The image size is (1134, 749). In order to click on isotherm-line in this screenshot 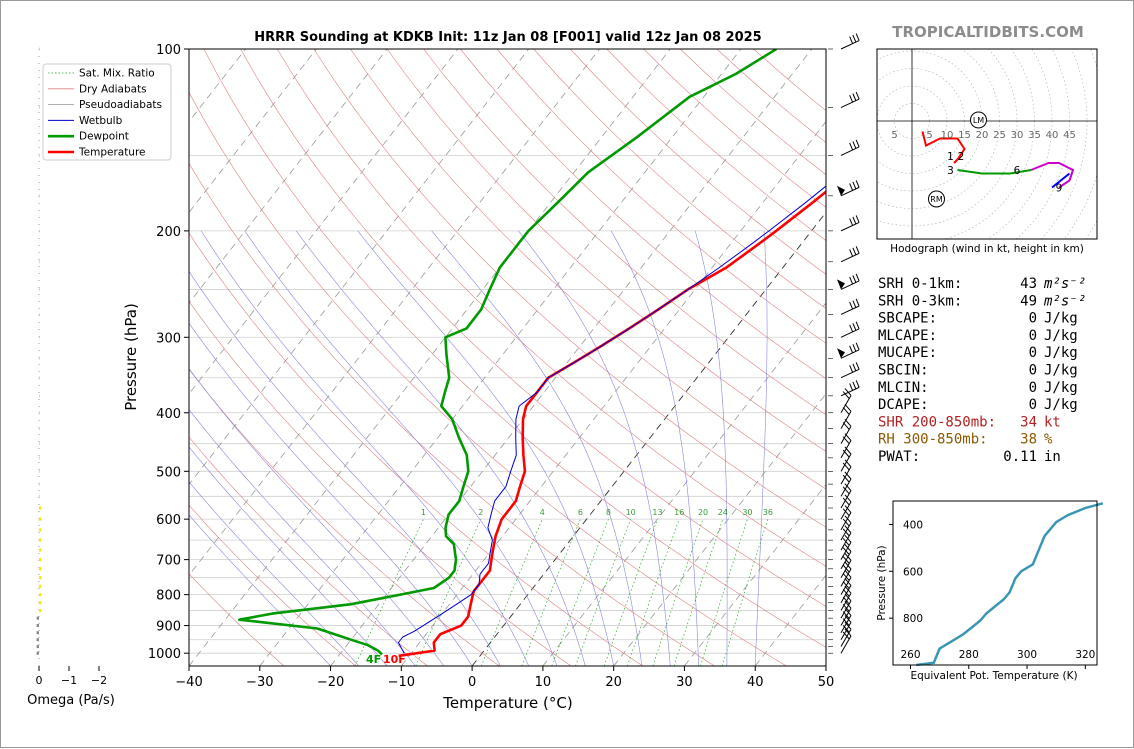, I will do `click(17, 357)`.